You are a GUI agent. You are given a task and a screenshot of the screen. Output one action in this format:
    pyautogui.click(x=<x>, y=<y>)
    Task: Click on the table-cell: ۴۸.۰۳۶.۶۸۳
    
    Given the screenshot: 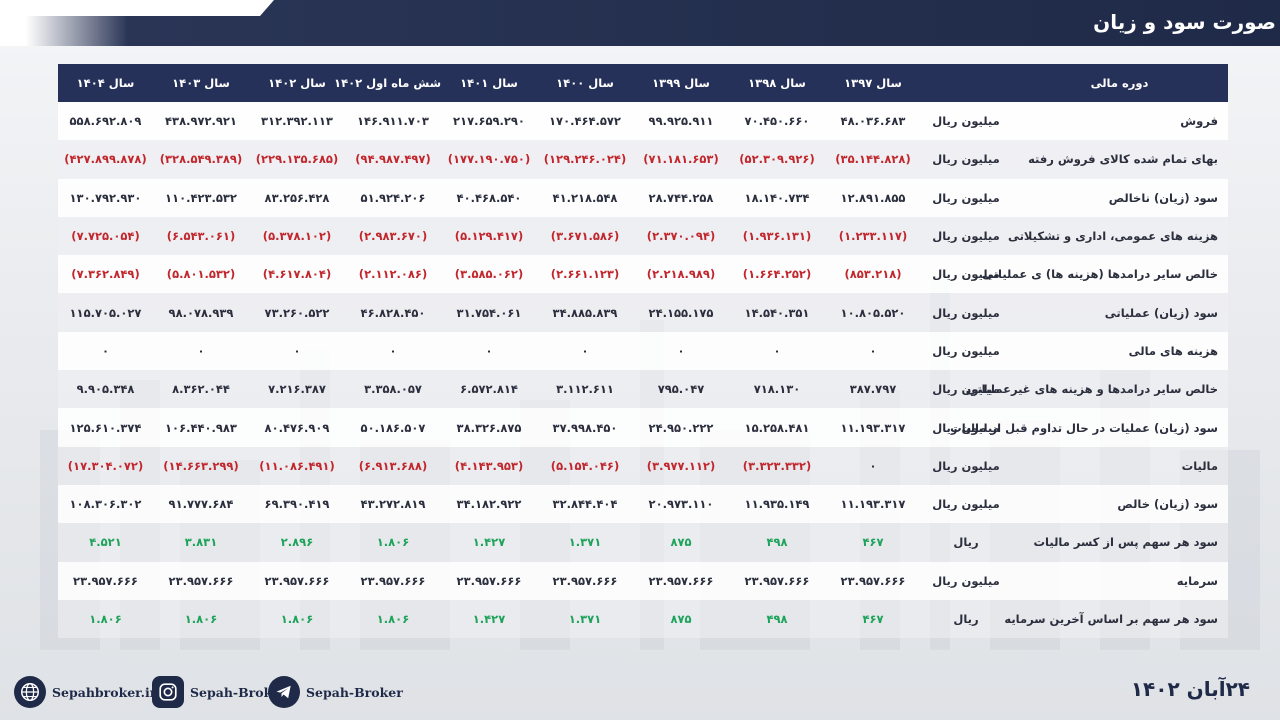 What is the action you would take?
    pyautogui.click(x=873, y=121)
    